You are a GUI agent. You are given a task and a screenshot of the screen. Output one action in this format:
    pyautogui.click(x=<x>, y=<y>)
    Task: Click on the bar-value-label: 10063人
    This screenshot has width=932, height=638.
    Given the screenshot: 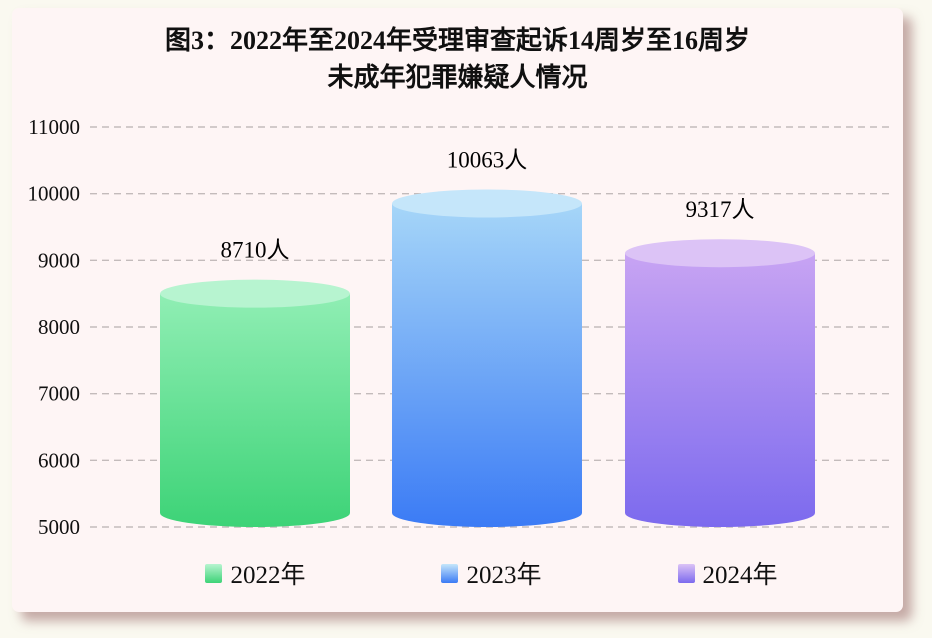 What is the action you would take?
    pyautogui.click(x=487, y=159)
    